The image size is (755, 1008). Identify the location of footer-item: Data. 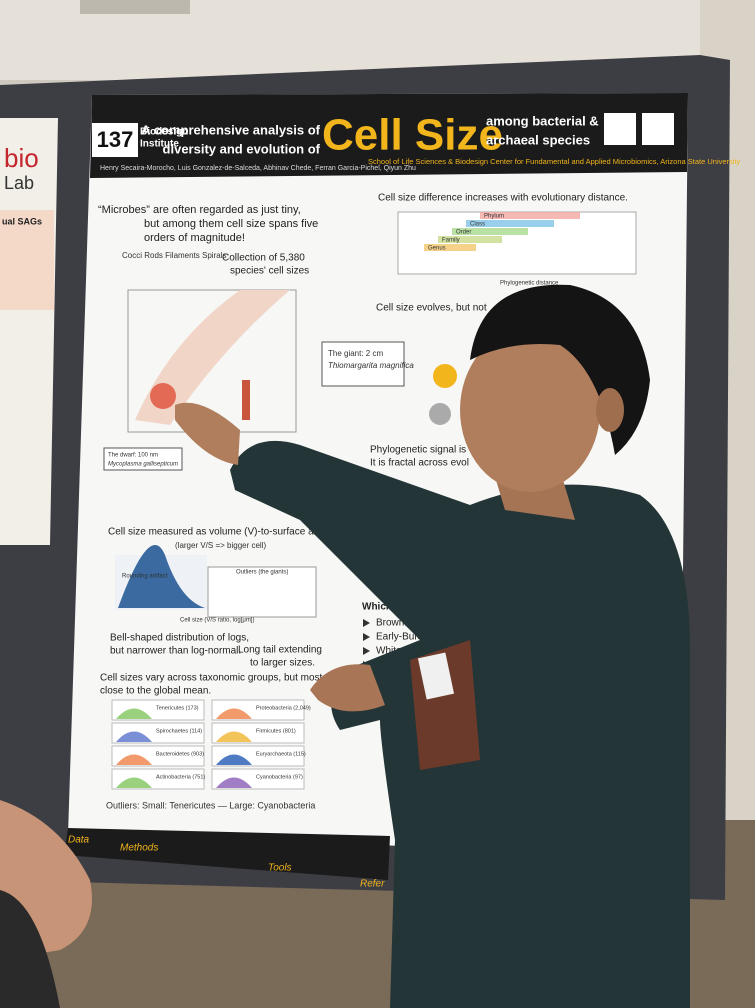
(79, 840).